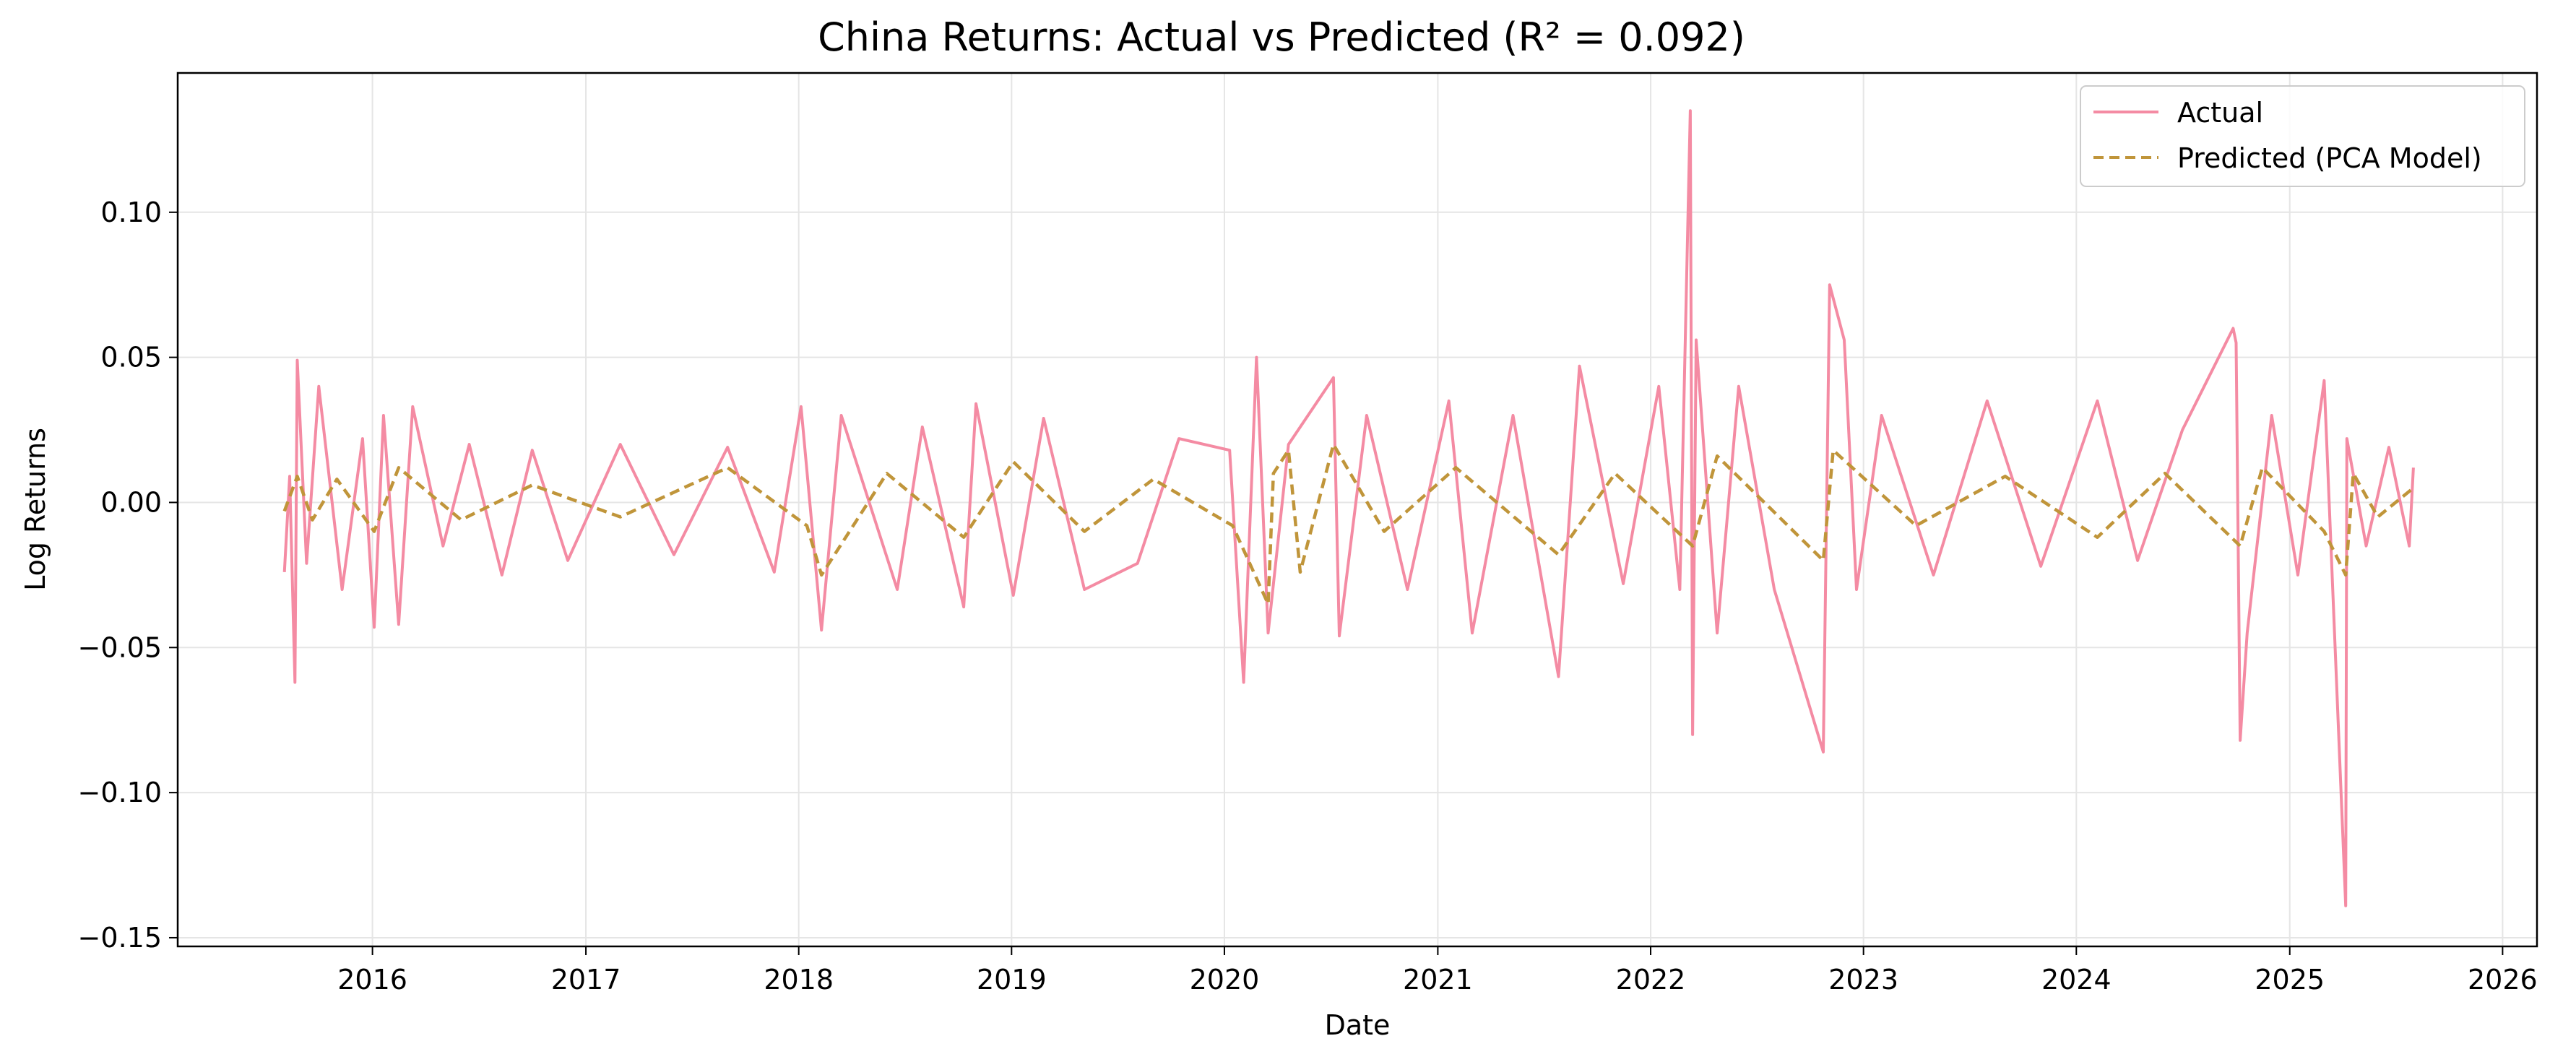 Image resolution: width=2576 pixels, height=1062 pixels. I want to click on x-tick-label: 2021, so click(1438, 980).